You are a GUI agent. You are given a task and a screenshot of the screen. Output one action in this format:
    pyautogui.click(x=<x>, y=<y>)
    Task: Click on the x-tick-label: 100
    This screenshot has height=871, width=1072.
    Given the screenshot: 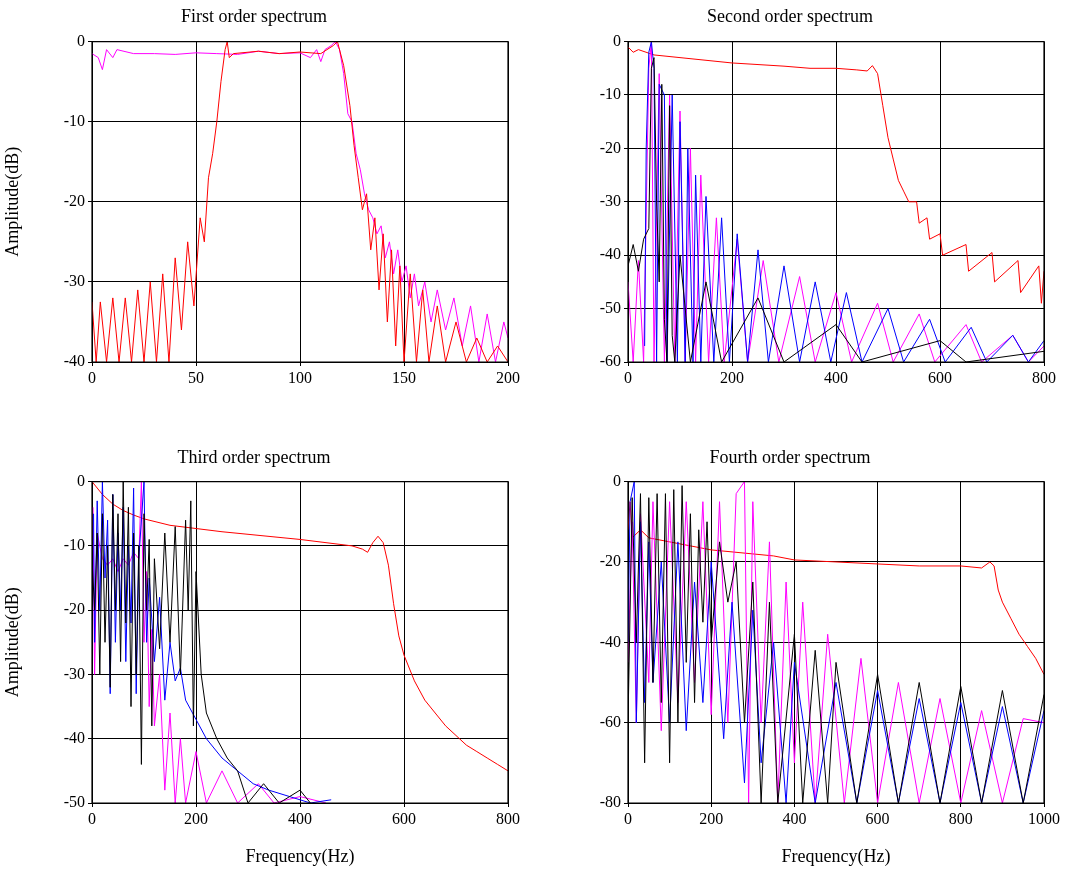 What is the action you would take?
    pyautogui.click(x=300, y=377)
    